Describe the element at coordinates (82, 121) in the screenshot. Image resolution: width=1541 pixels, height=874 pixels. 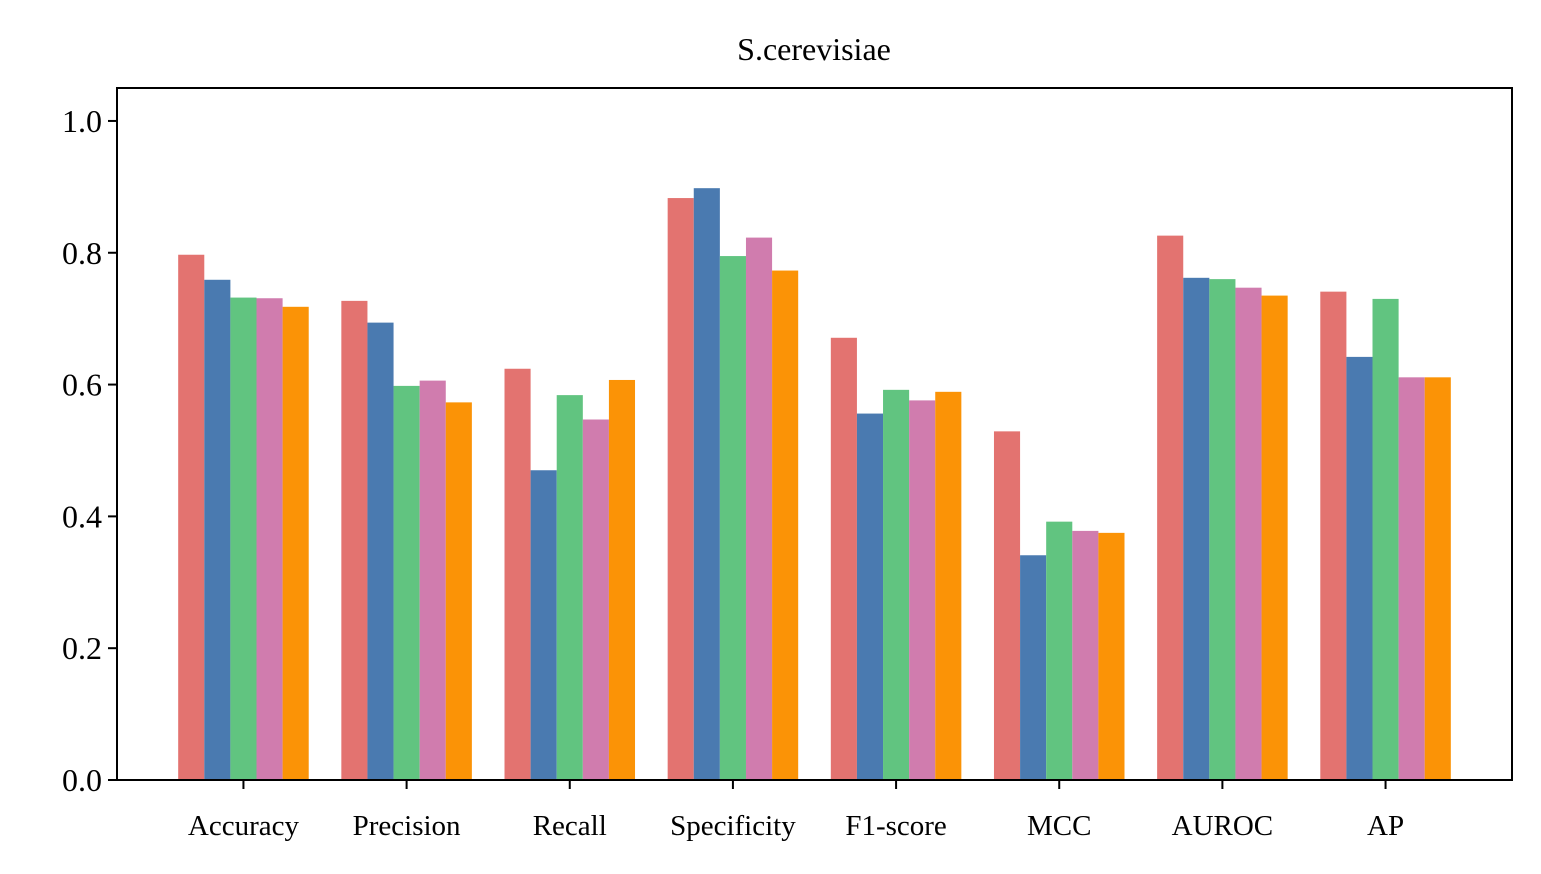
I see `y-tick-label: 1.0` at that location.